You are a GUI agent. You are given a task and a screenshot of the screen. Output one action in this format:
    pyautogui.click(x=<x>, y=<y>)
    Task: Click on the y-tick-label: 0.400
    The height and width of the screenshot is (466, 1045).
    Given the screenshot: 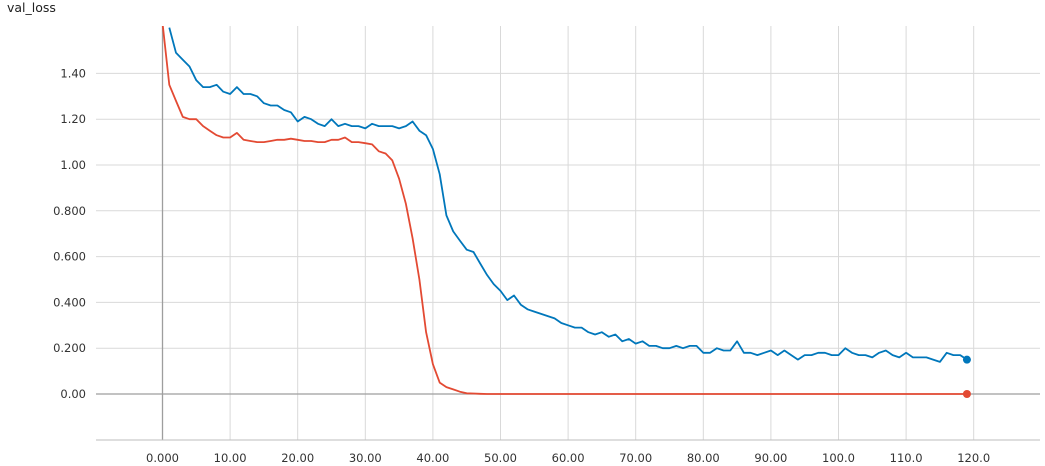 What is the action you would take?
    pyautogui.click(x=69, y=302)
    